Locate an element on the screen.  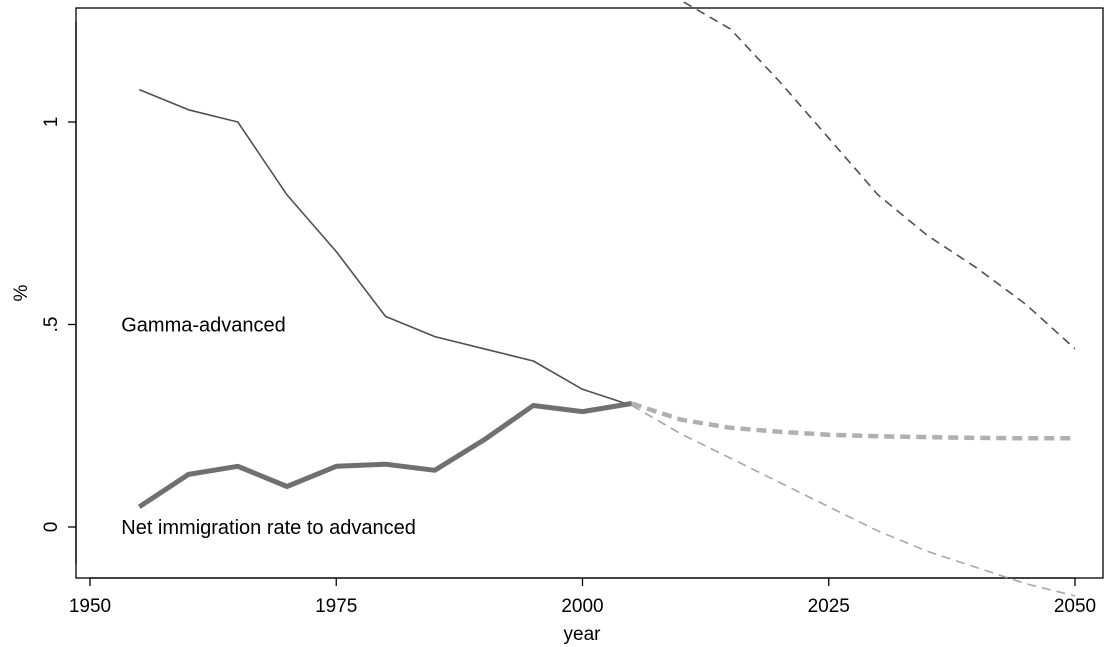
y-tick-label: .5 is located at coordinates (51, 325).